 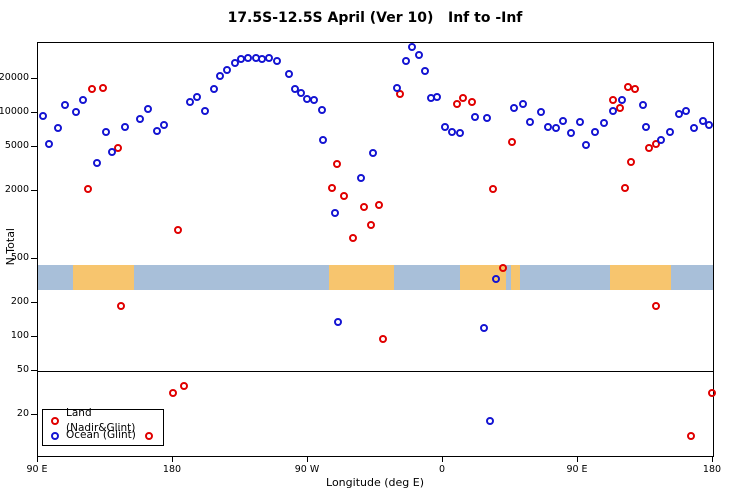 I want to click on y-tick-label: 20, so click(x=22, y=414).